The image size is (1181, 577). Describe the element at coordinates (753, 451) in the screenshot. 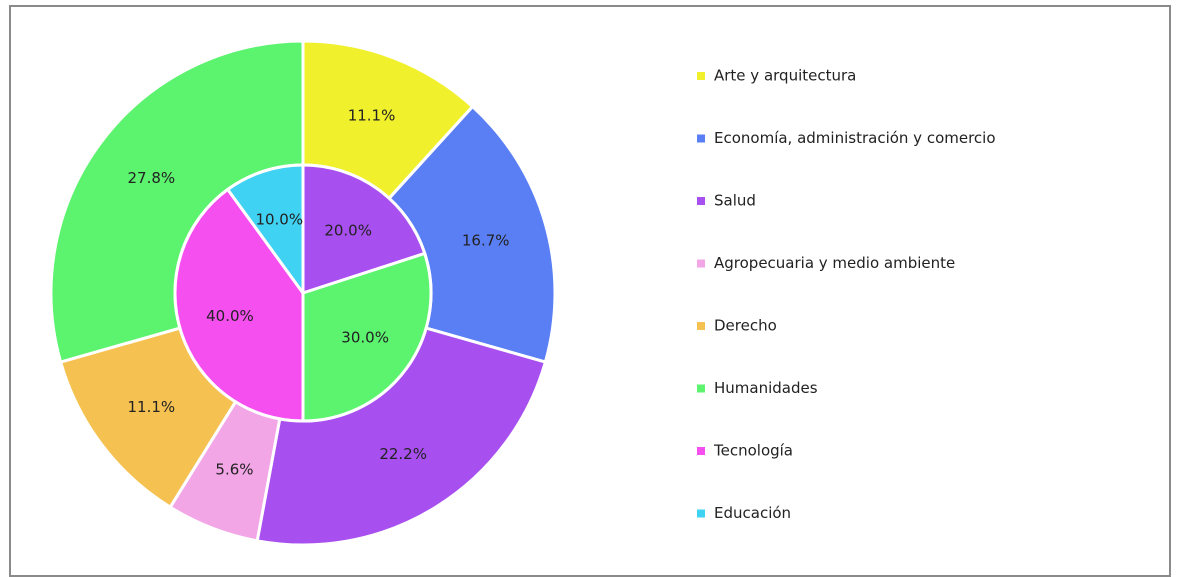

I see `legend-label: Tecnología` at that location.